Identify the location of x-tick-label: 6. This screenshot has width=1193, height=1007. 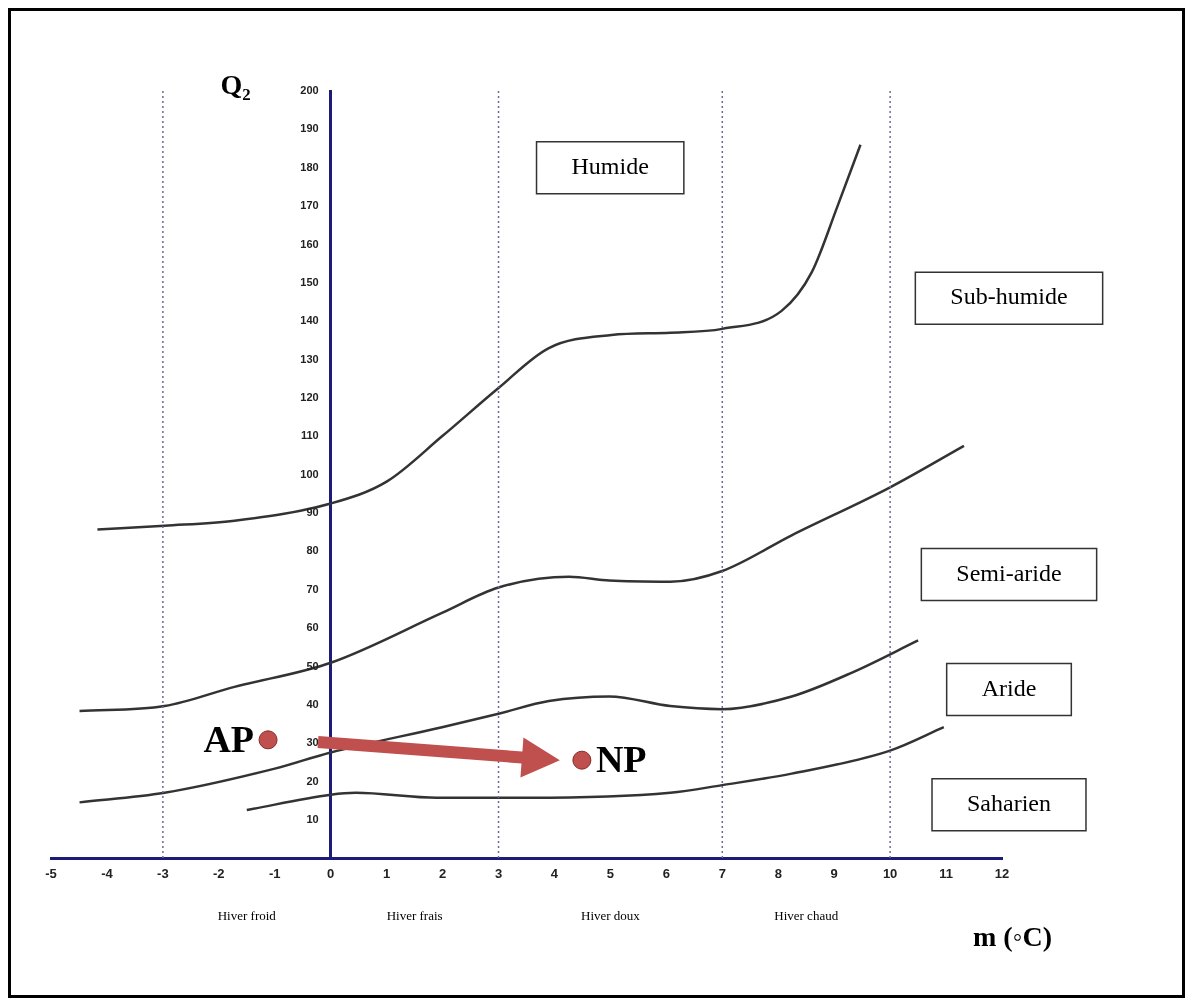
(666, 873).